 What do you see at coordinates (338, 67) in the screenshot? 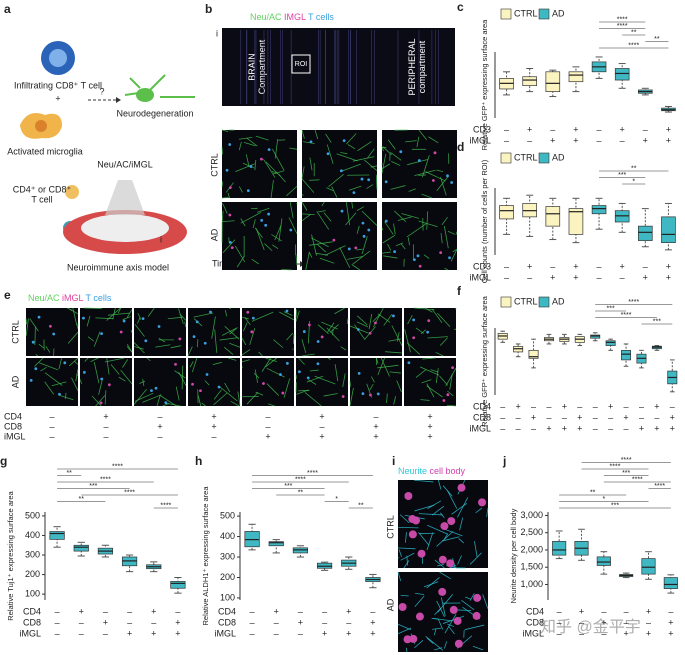
I see `overview-image` at bounding box center [338, 67].